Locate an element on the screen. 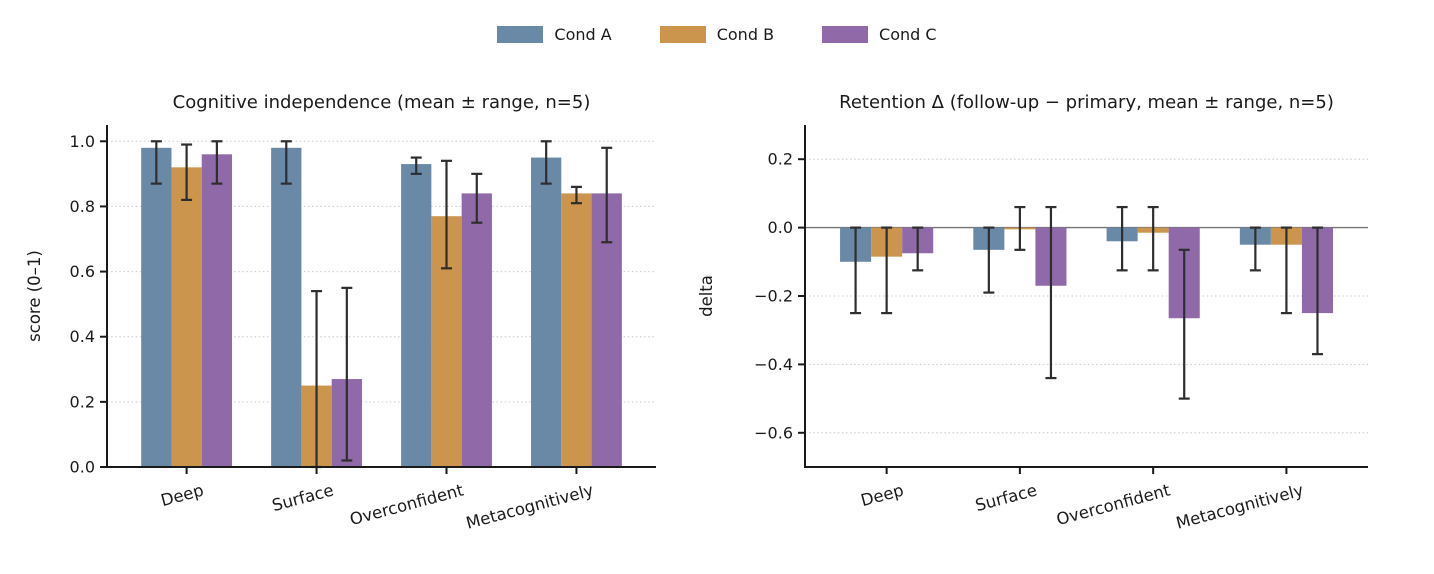 This screenshot has width=1434, height=574. y-tick-label: 0.4 is located at coordinates (82, 336).